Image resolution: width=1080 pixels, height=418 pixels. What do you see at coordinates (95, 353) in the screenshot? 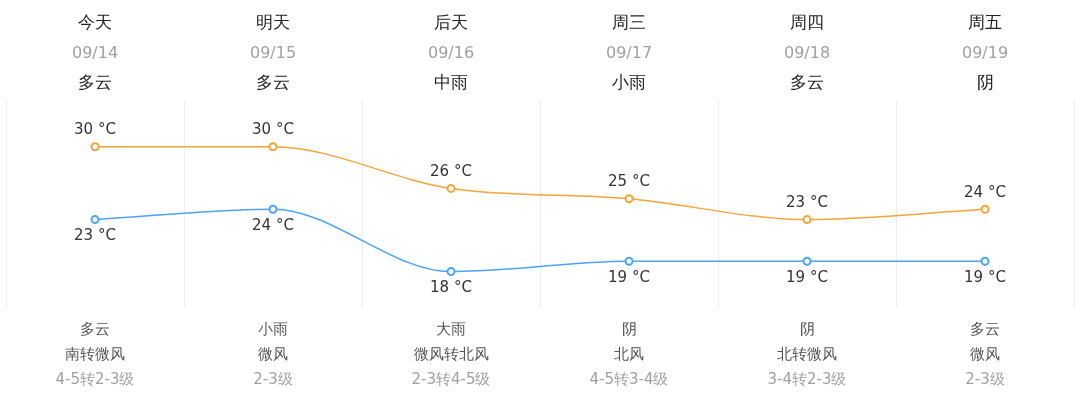
I see `text: 南转微风` at bounding box center [95, 353].